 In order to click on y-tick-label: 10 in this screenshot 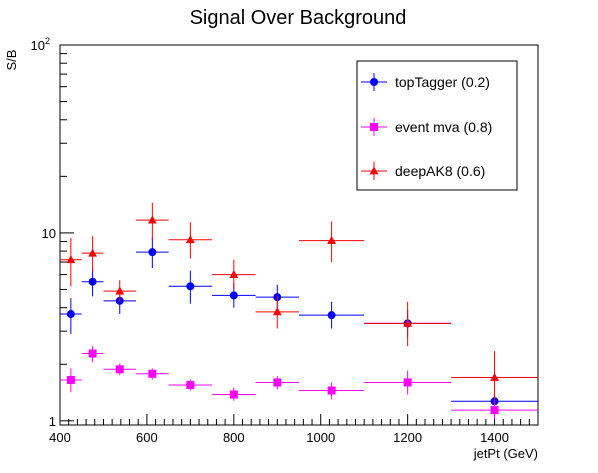, I will do `click(49, 233)`.